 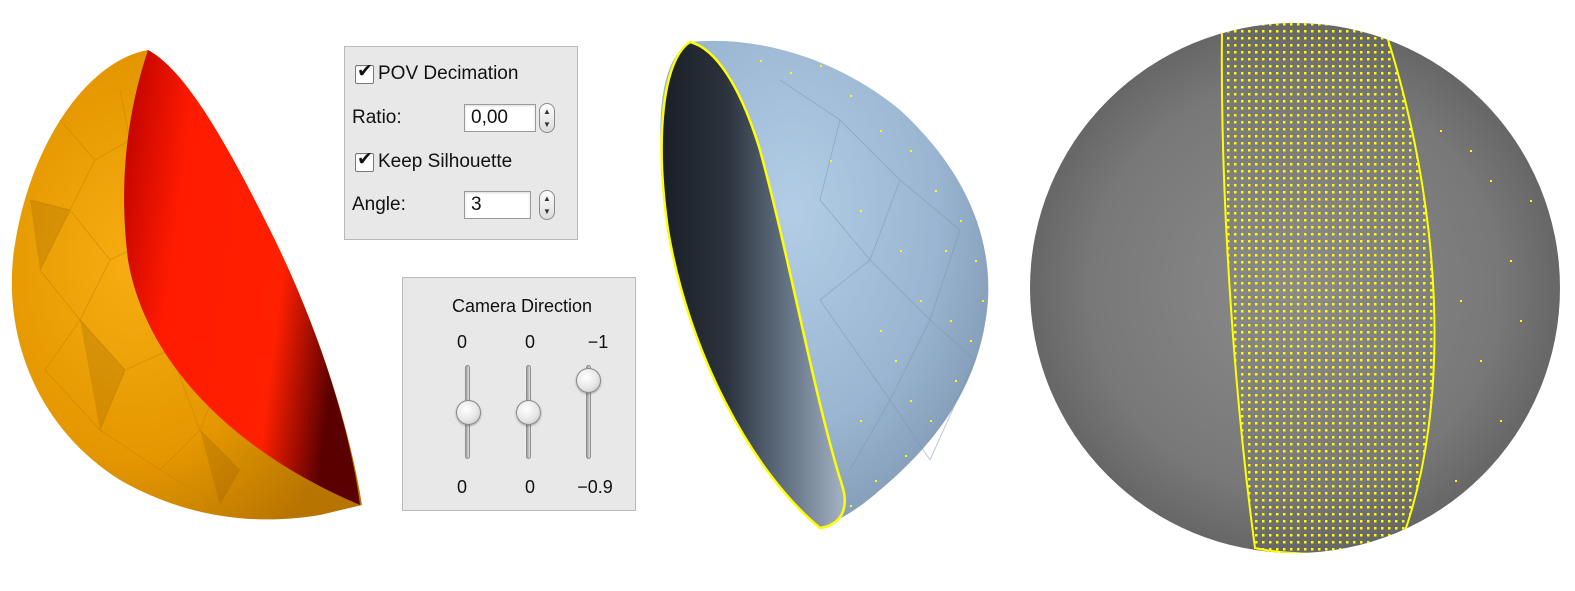 I want to click on pov-decimation-option: POV Decimation, so click(x=437, y=72).